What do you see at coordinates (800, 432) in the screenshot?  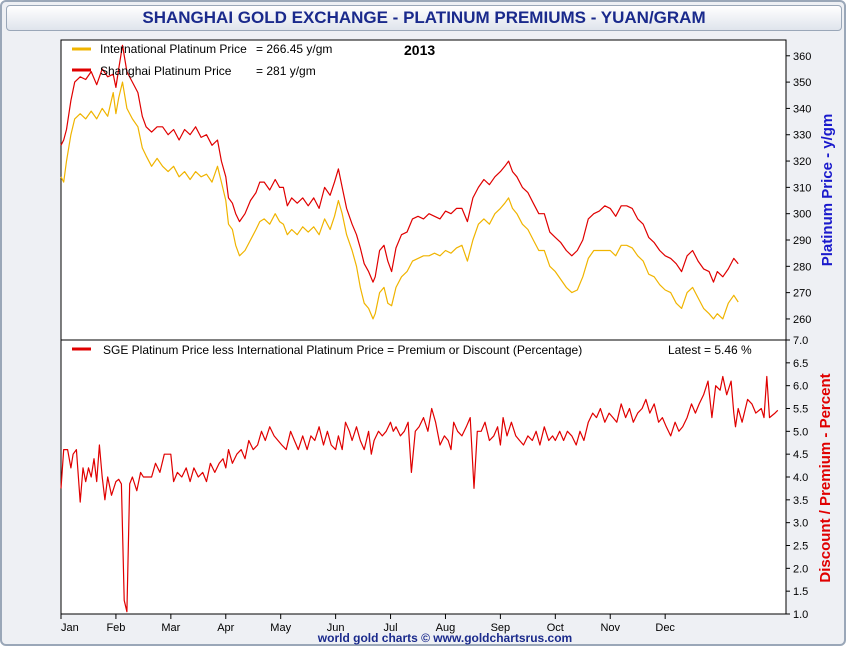 I see `y-tick-label: 5.0` at bounding box center [800, 432].